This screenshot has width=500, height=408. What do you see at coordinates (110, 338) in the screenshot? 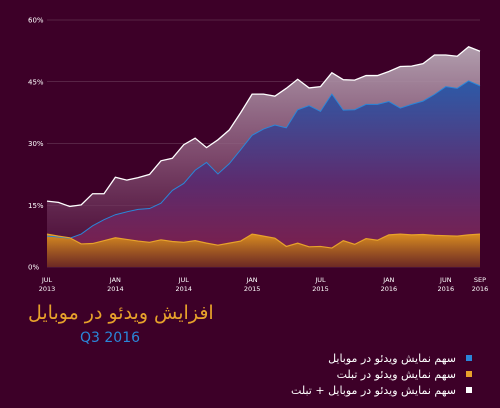
I see `chart-subtitle: Q3 2016` at bounding box center [110, 338].